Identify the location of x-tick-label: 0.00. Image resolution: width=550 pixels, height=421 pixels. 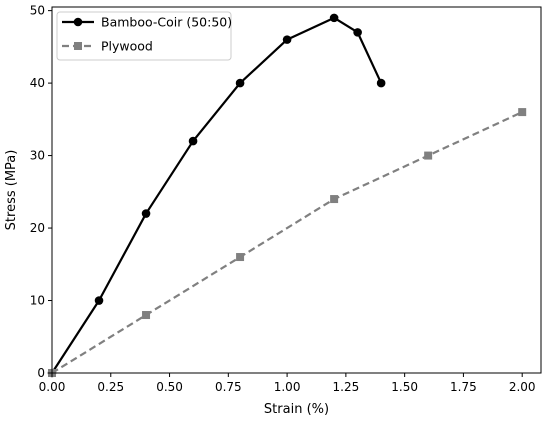
(52, 387).